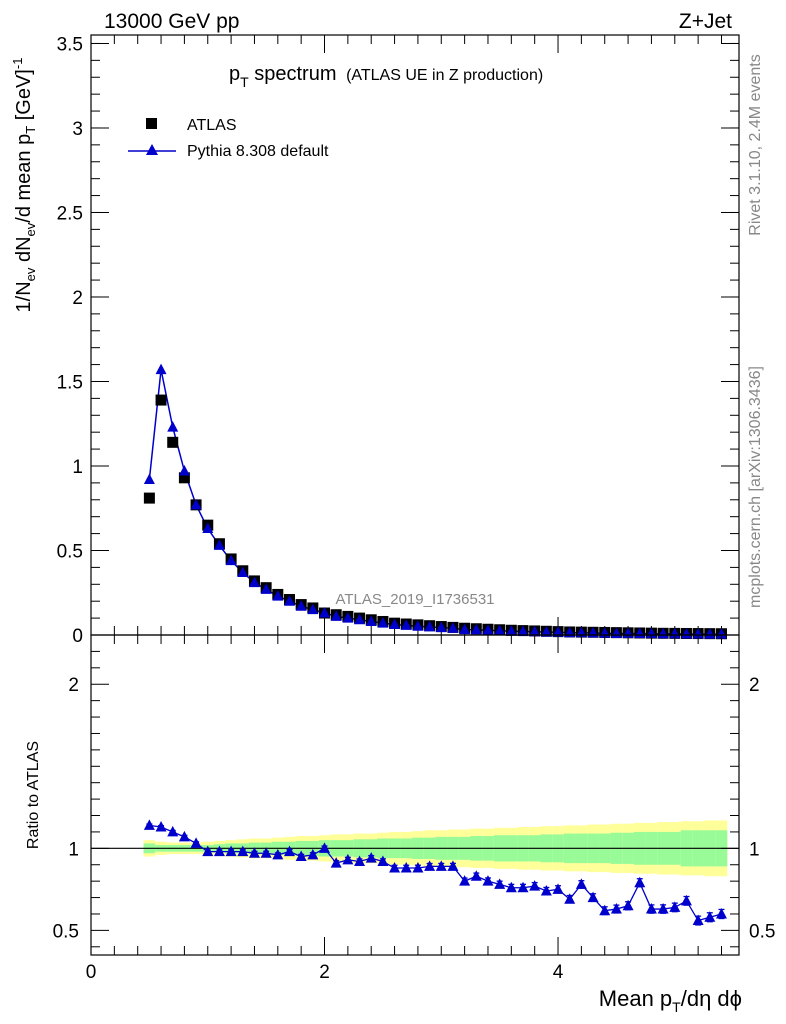  Describe the element at coordinates (670, 1000) in the screenshot. I see `x-axis-label: Mean pT/dη dϕ` at that location.